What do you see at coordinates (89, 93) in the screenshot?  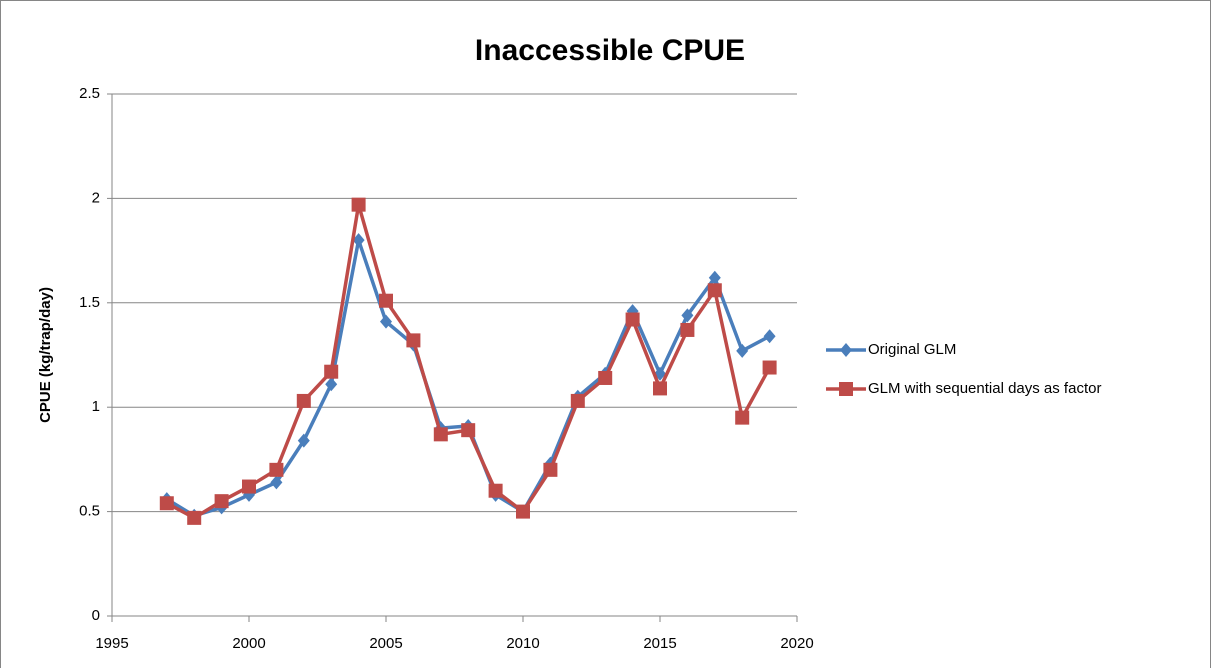 I see `y-tick-label: 2.5` at bounding box center [89, 93].